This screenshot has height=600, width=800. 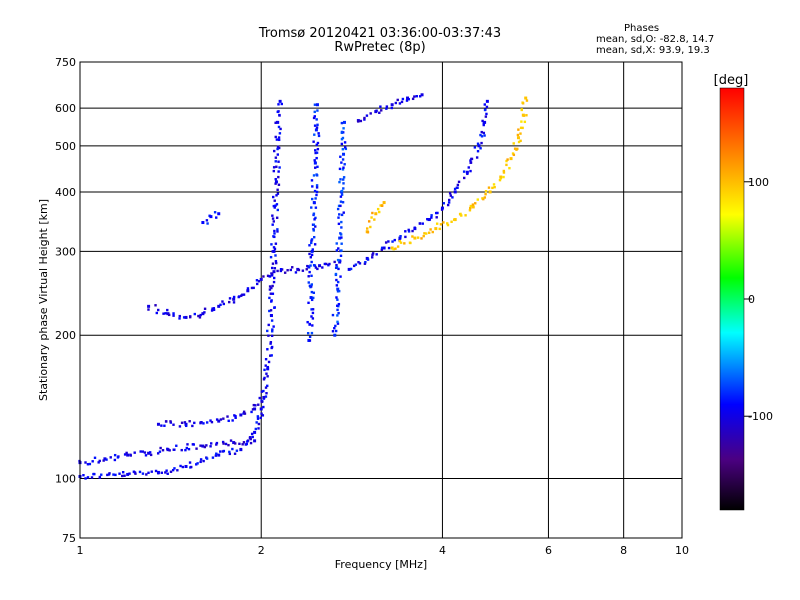 I want to click on x-axis-ticks: 1 2 4 6 8 10, so click(x=383, y=550).